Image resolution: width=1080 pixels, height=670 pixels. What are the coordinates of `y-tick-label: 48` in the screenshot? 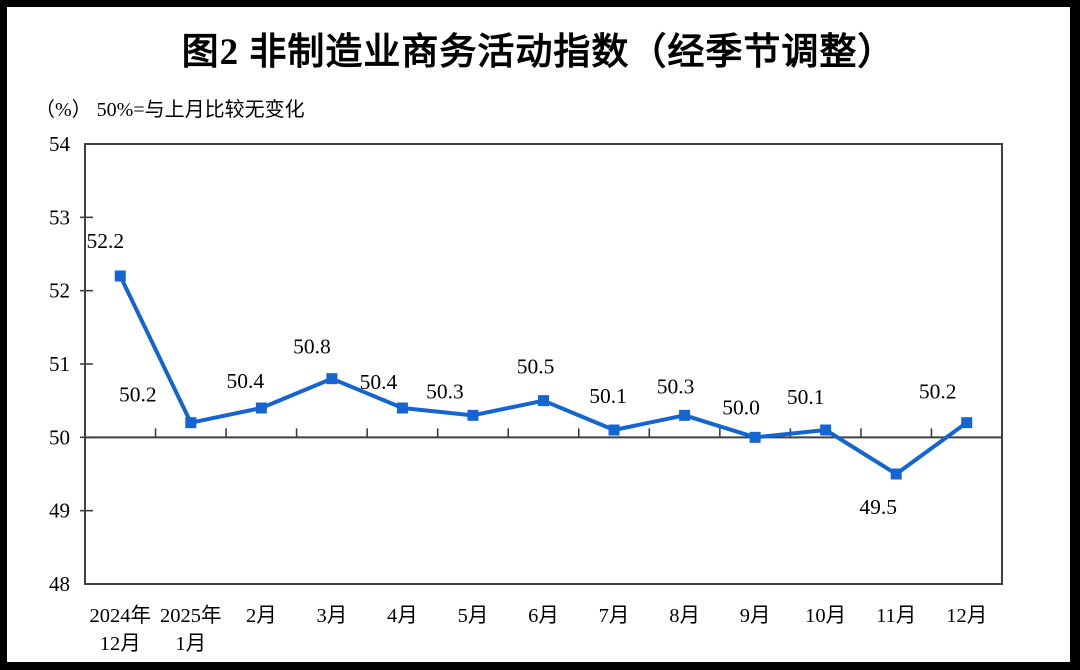 It's located at (59, 584).